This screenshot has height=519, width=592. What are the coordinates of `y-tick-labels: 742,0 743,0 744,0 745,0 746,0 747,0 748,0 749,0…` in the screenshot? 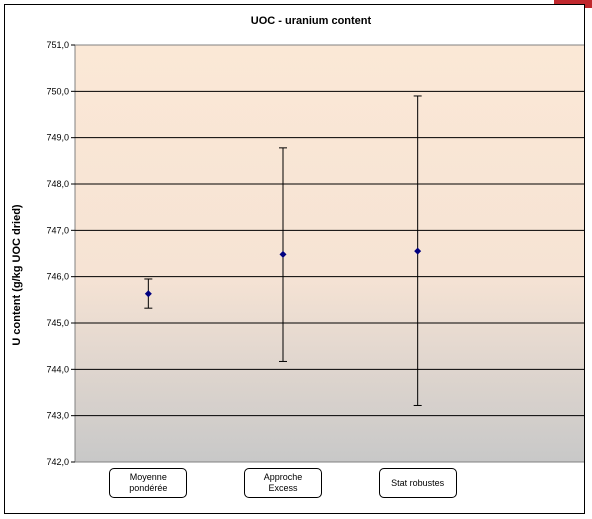 It's located at (57, 253).